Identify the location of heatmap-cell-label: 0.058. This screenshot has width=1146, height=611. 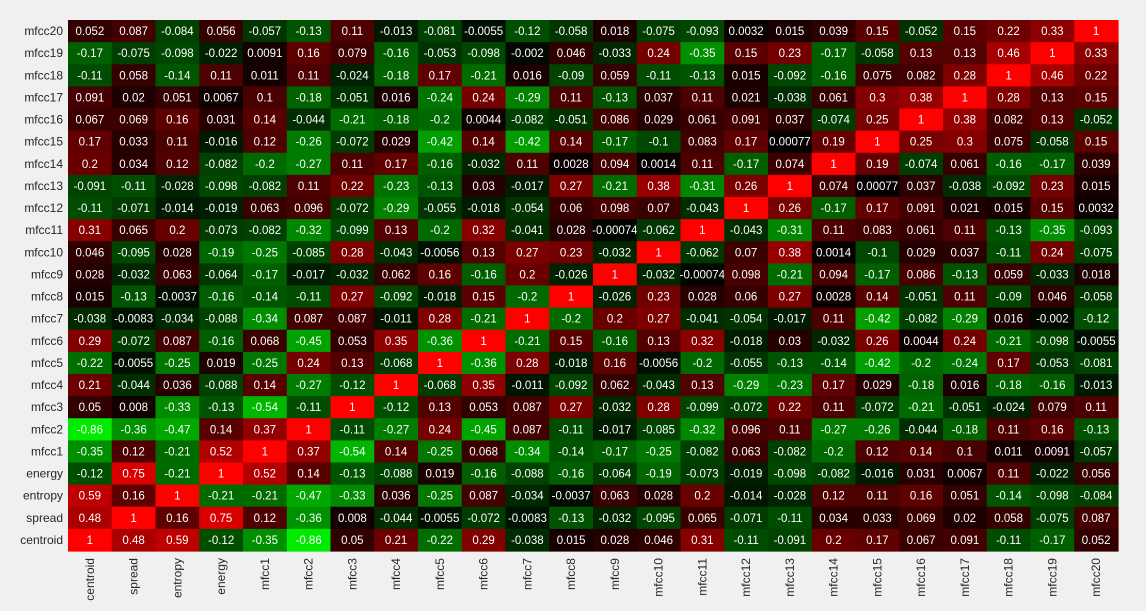
(1008, 519).